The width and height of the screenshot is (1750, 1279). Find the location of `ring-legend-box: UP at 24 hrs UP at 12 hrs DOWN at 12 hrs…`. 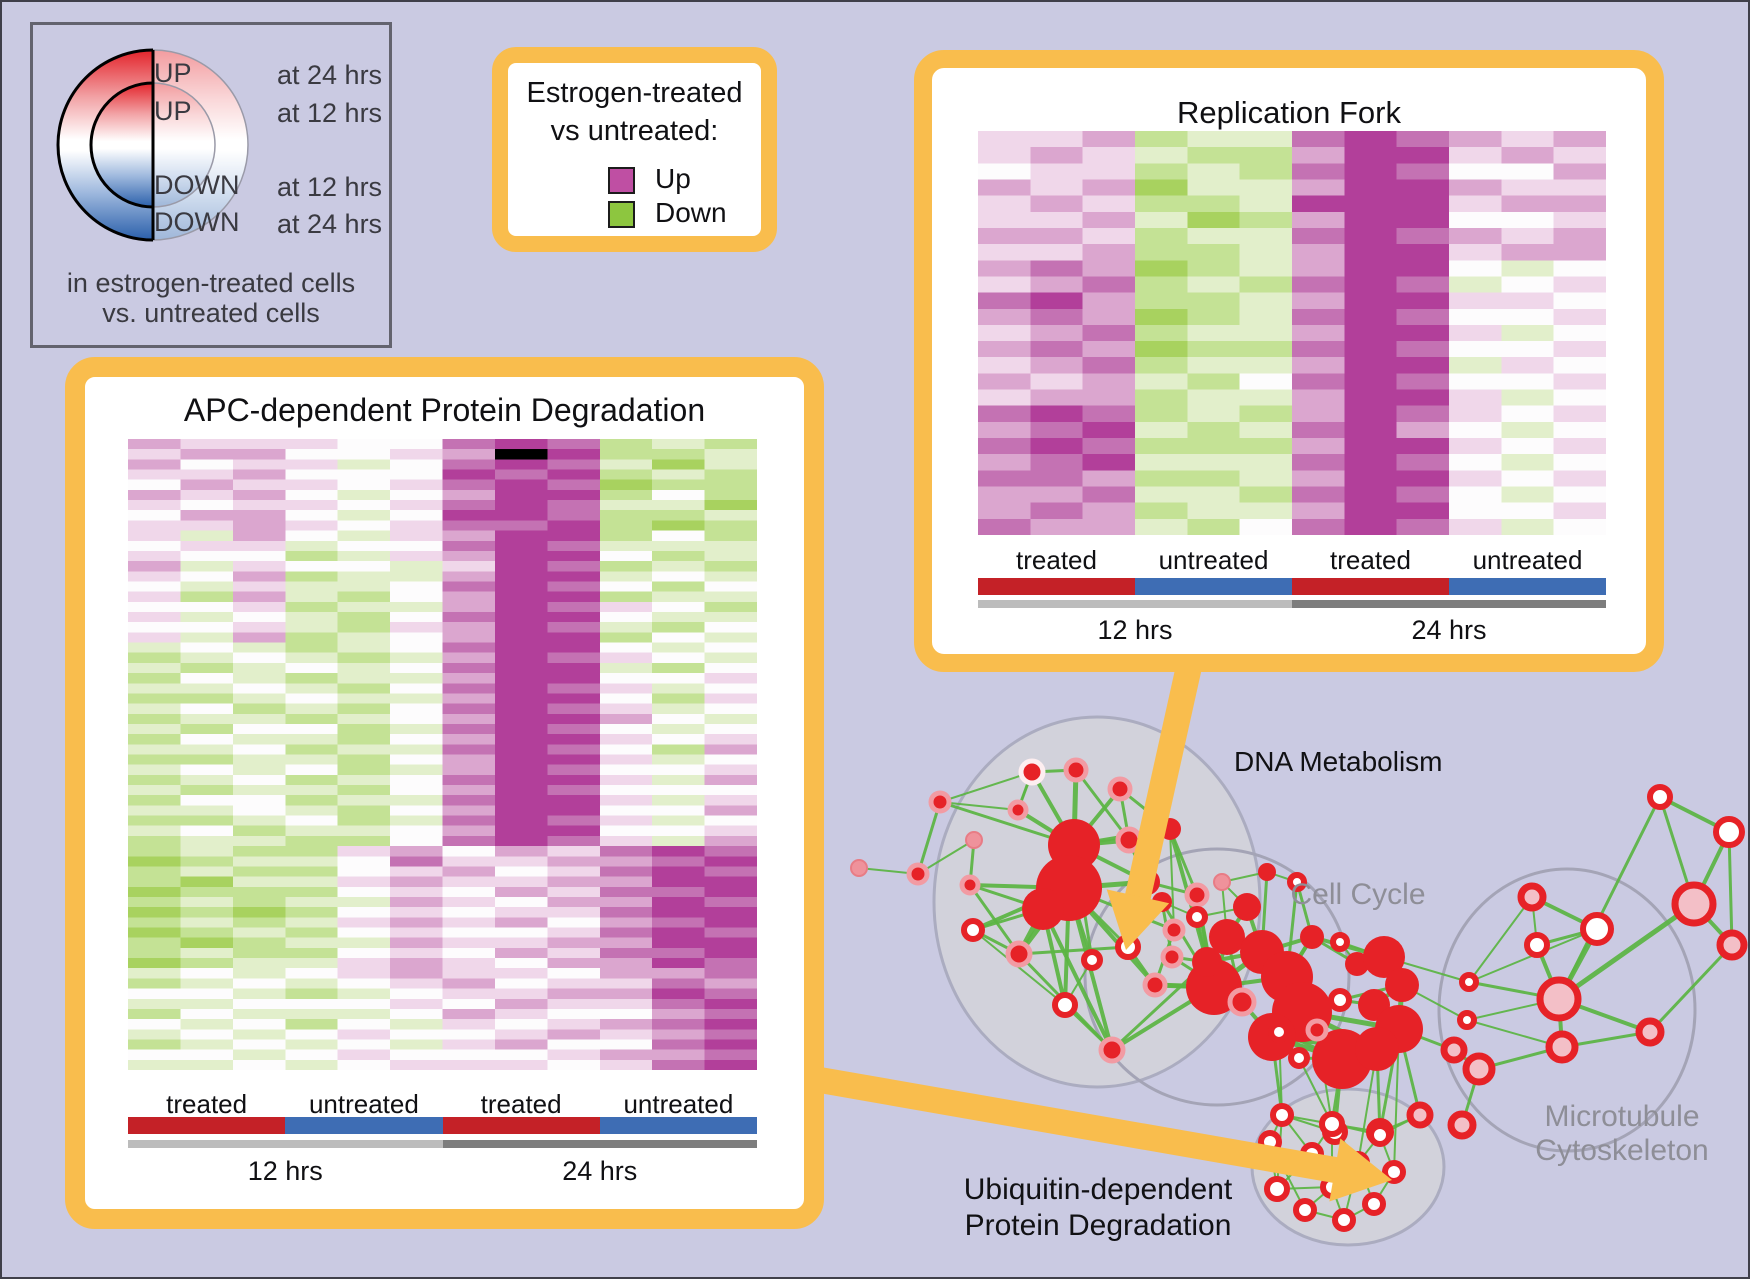

ring-legend-box: UP at 24 hrs UP at 12 hrs DOWN at 12 hrs… is located at coordinates (211, 185).